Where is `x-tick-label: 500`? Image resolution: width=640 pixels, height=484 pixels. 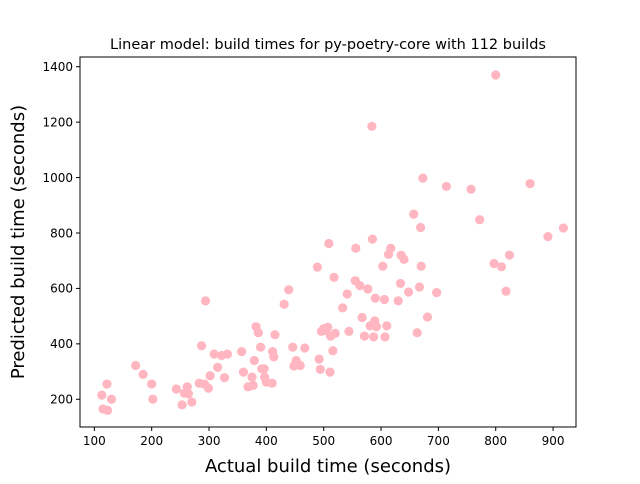
x-tick-label: 500 is located at coordinates (323, 441).